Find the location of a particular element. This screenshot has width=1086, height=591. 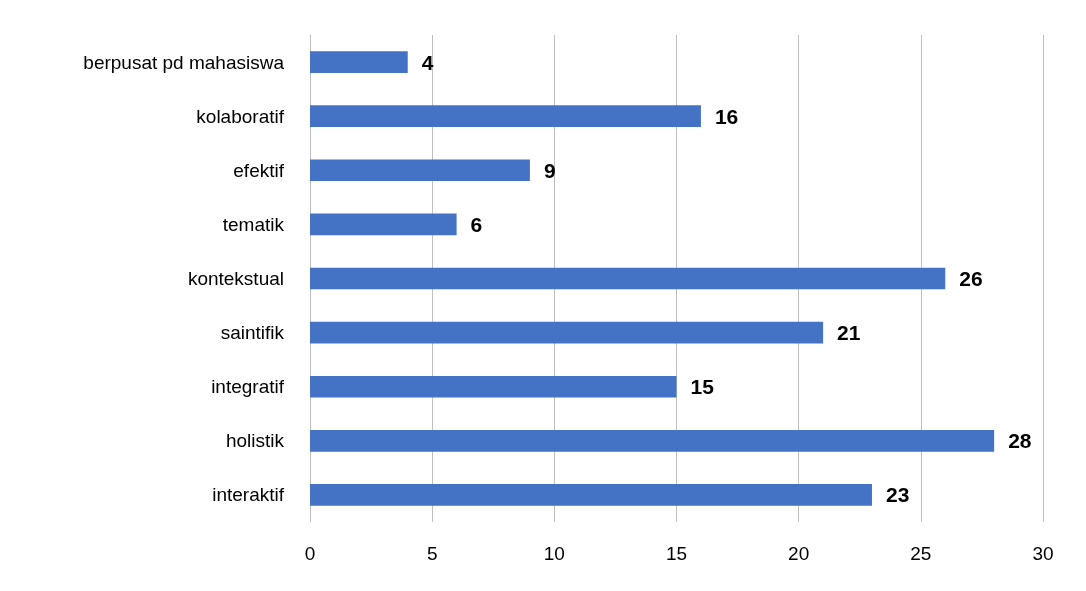

data-label: 21 is located at coordinates (849, 333).